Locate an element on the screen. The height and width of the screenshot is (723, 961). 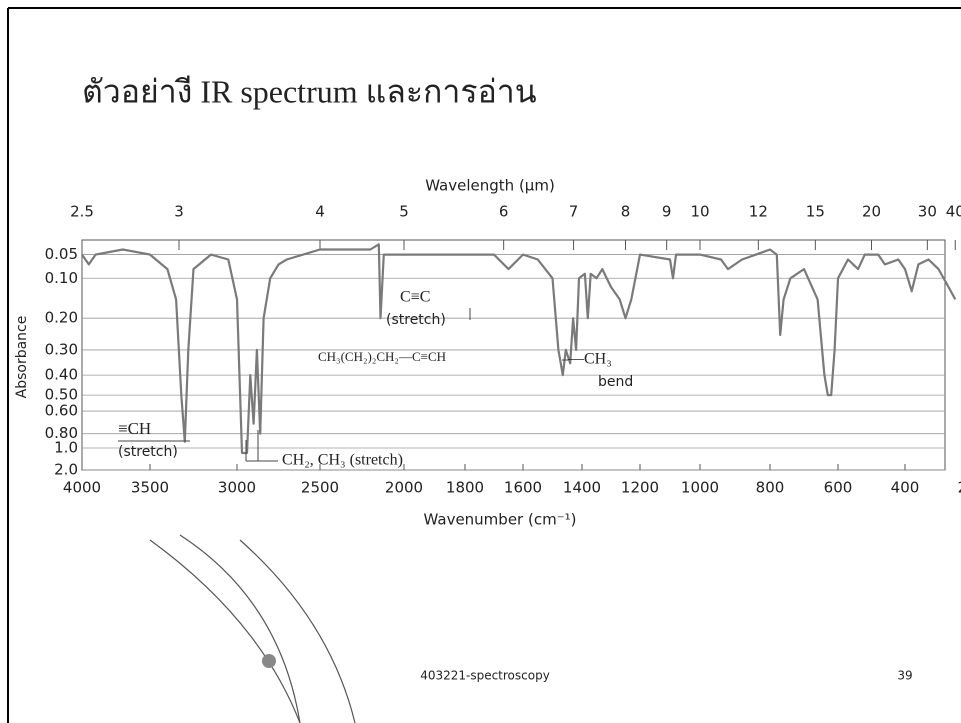
y-tick-label: 0.20 is located at coordinates (61, 318).